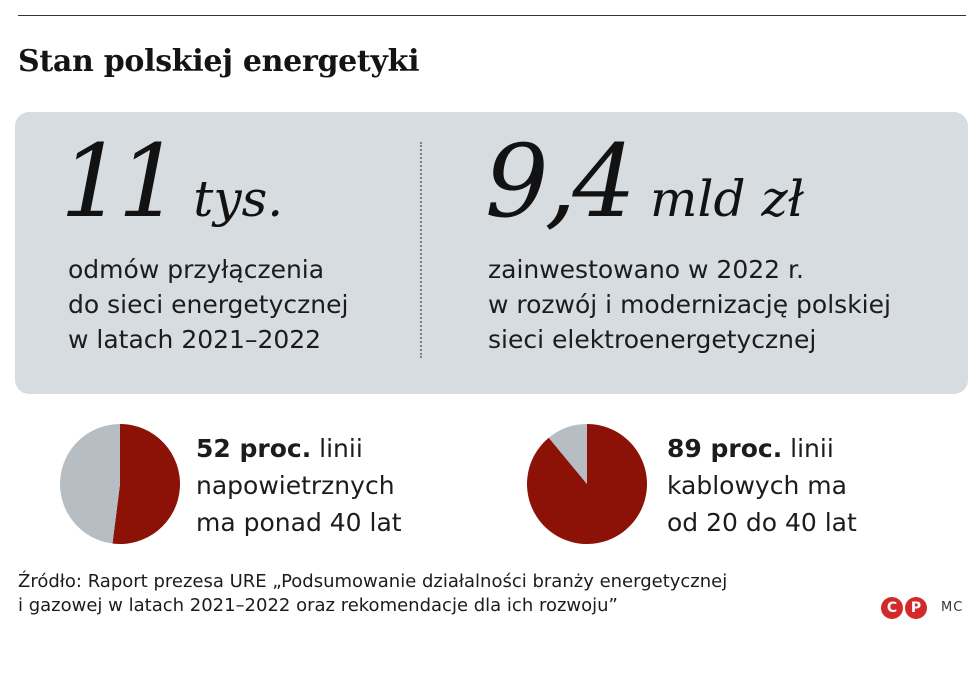 Image resolution: width=978 pixels, height=673 pixels. I want to click on top-rule, so click(492, 15).